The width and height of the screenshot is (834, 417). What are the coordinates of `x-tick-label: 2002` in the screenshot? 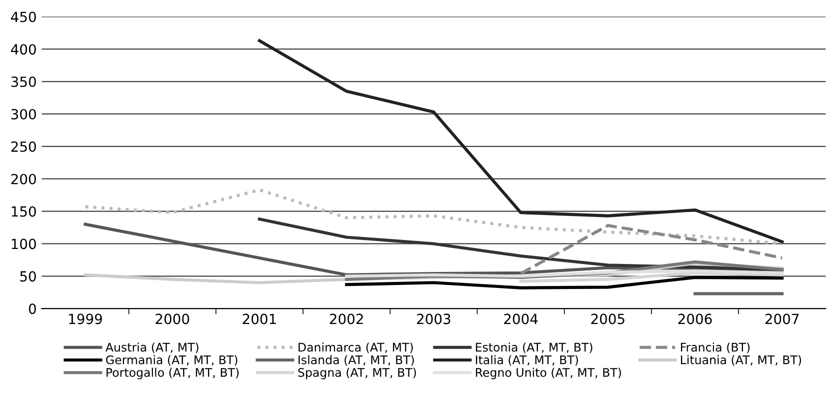 It's located at (346, 319).